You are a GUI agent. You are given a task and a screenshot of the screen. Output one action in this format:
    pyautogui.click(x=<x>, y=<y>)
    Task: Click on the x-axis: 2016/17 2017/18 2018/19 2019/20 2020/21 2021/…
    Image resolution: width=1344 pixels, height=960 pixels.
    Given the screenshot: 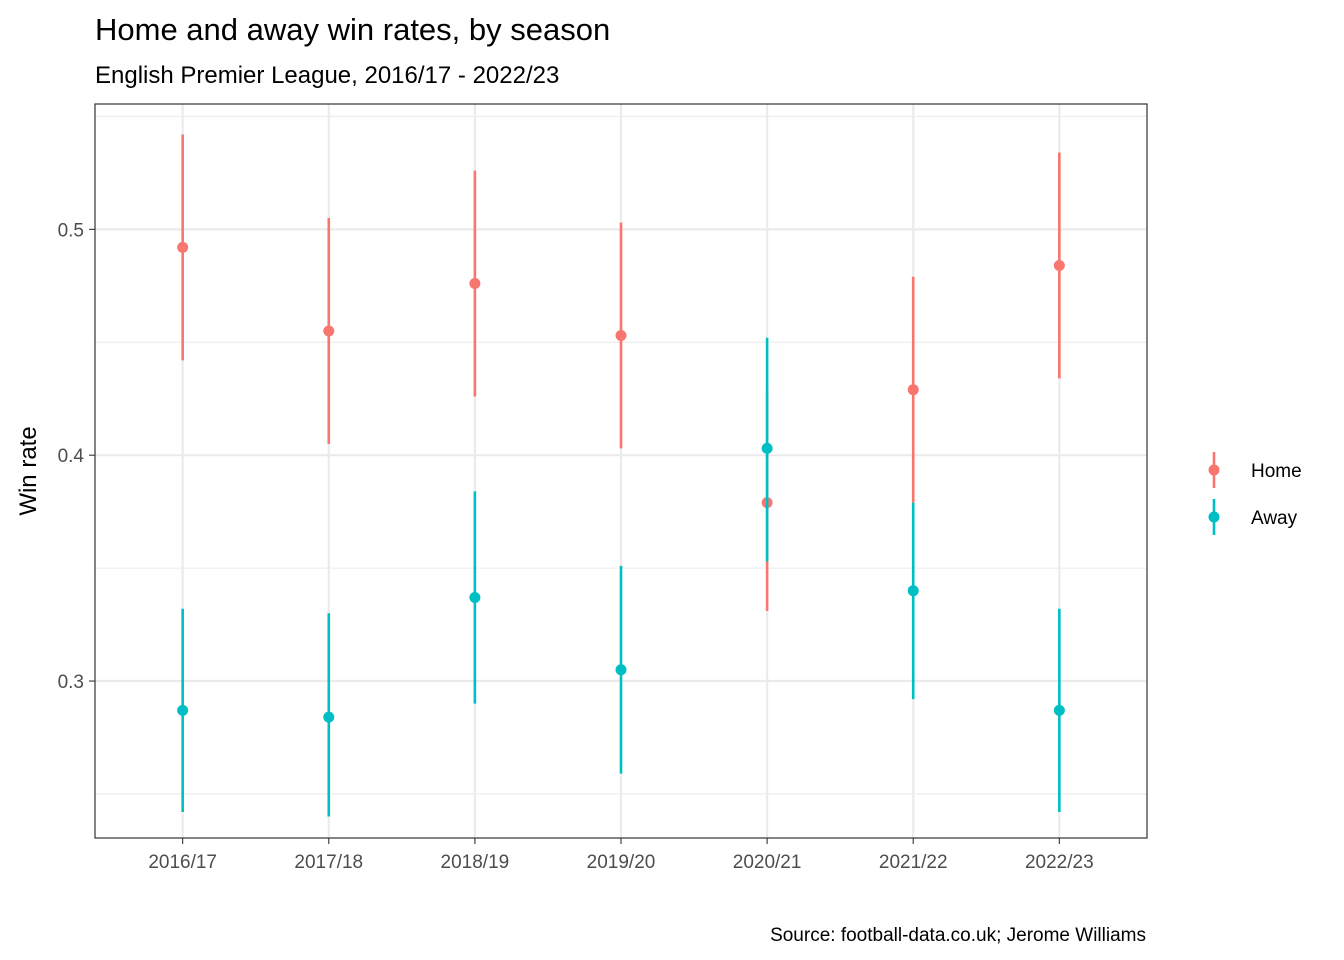 What is the action you would take?
    pyautogui.click(x=621, y=855)
    